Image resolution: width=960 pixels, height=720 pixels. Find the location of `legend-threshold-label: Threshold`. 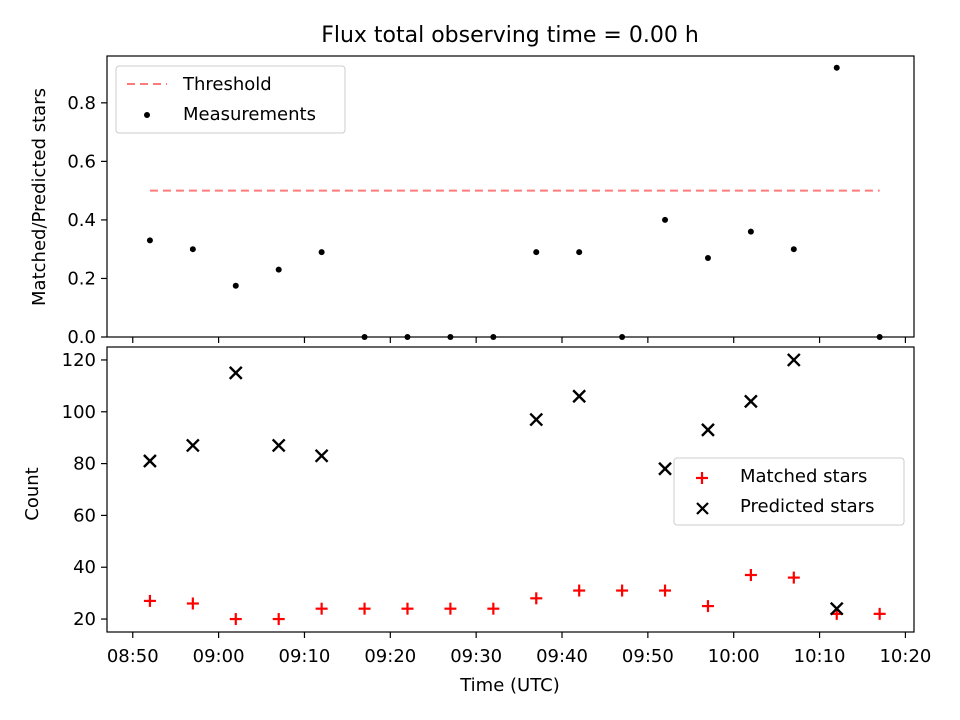

legend-threshold-label: Threshold is located at coordinates (227, 84).